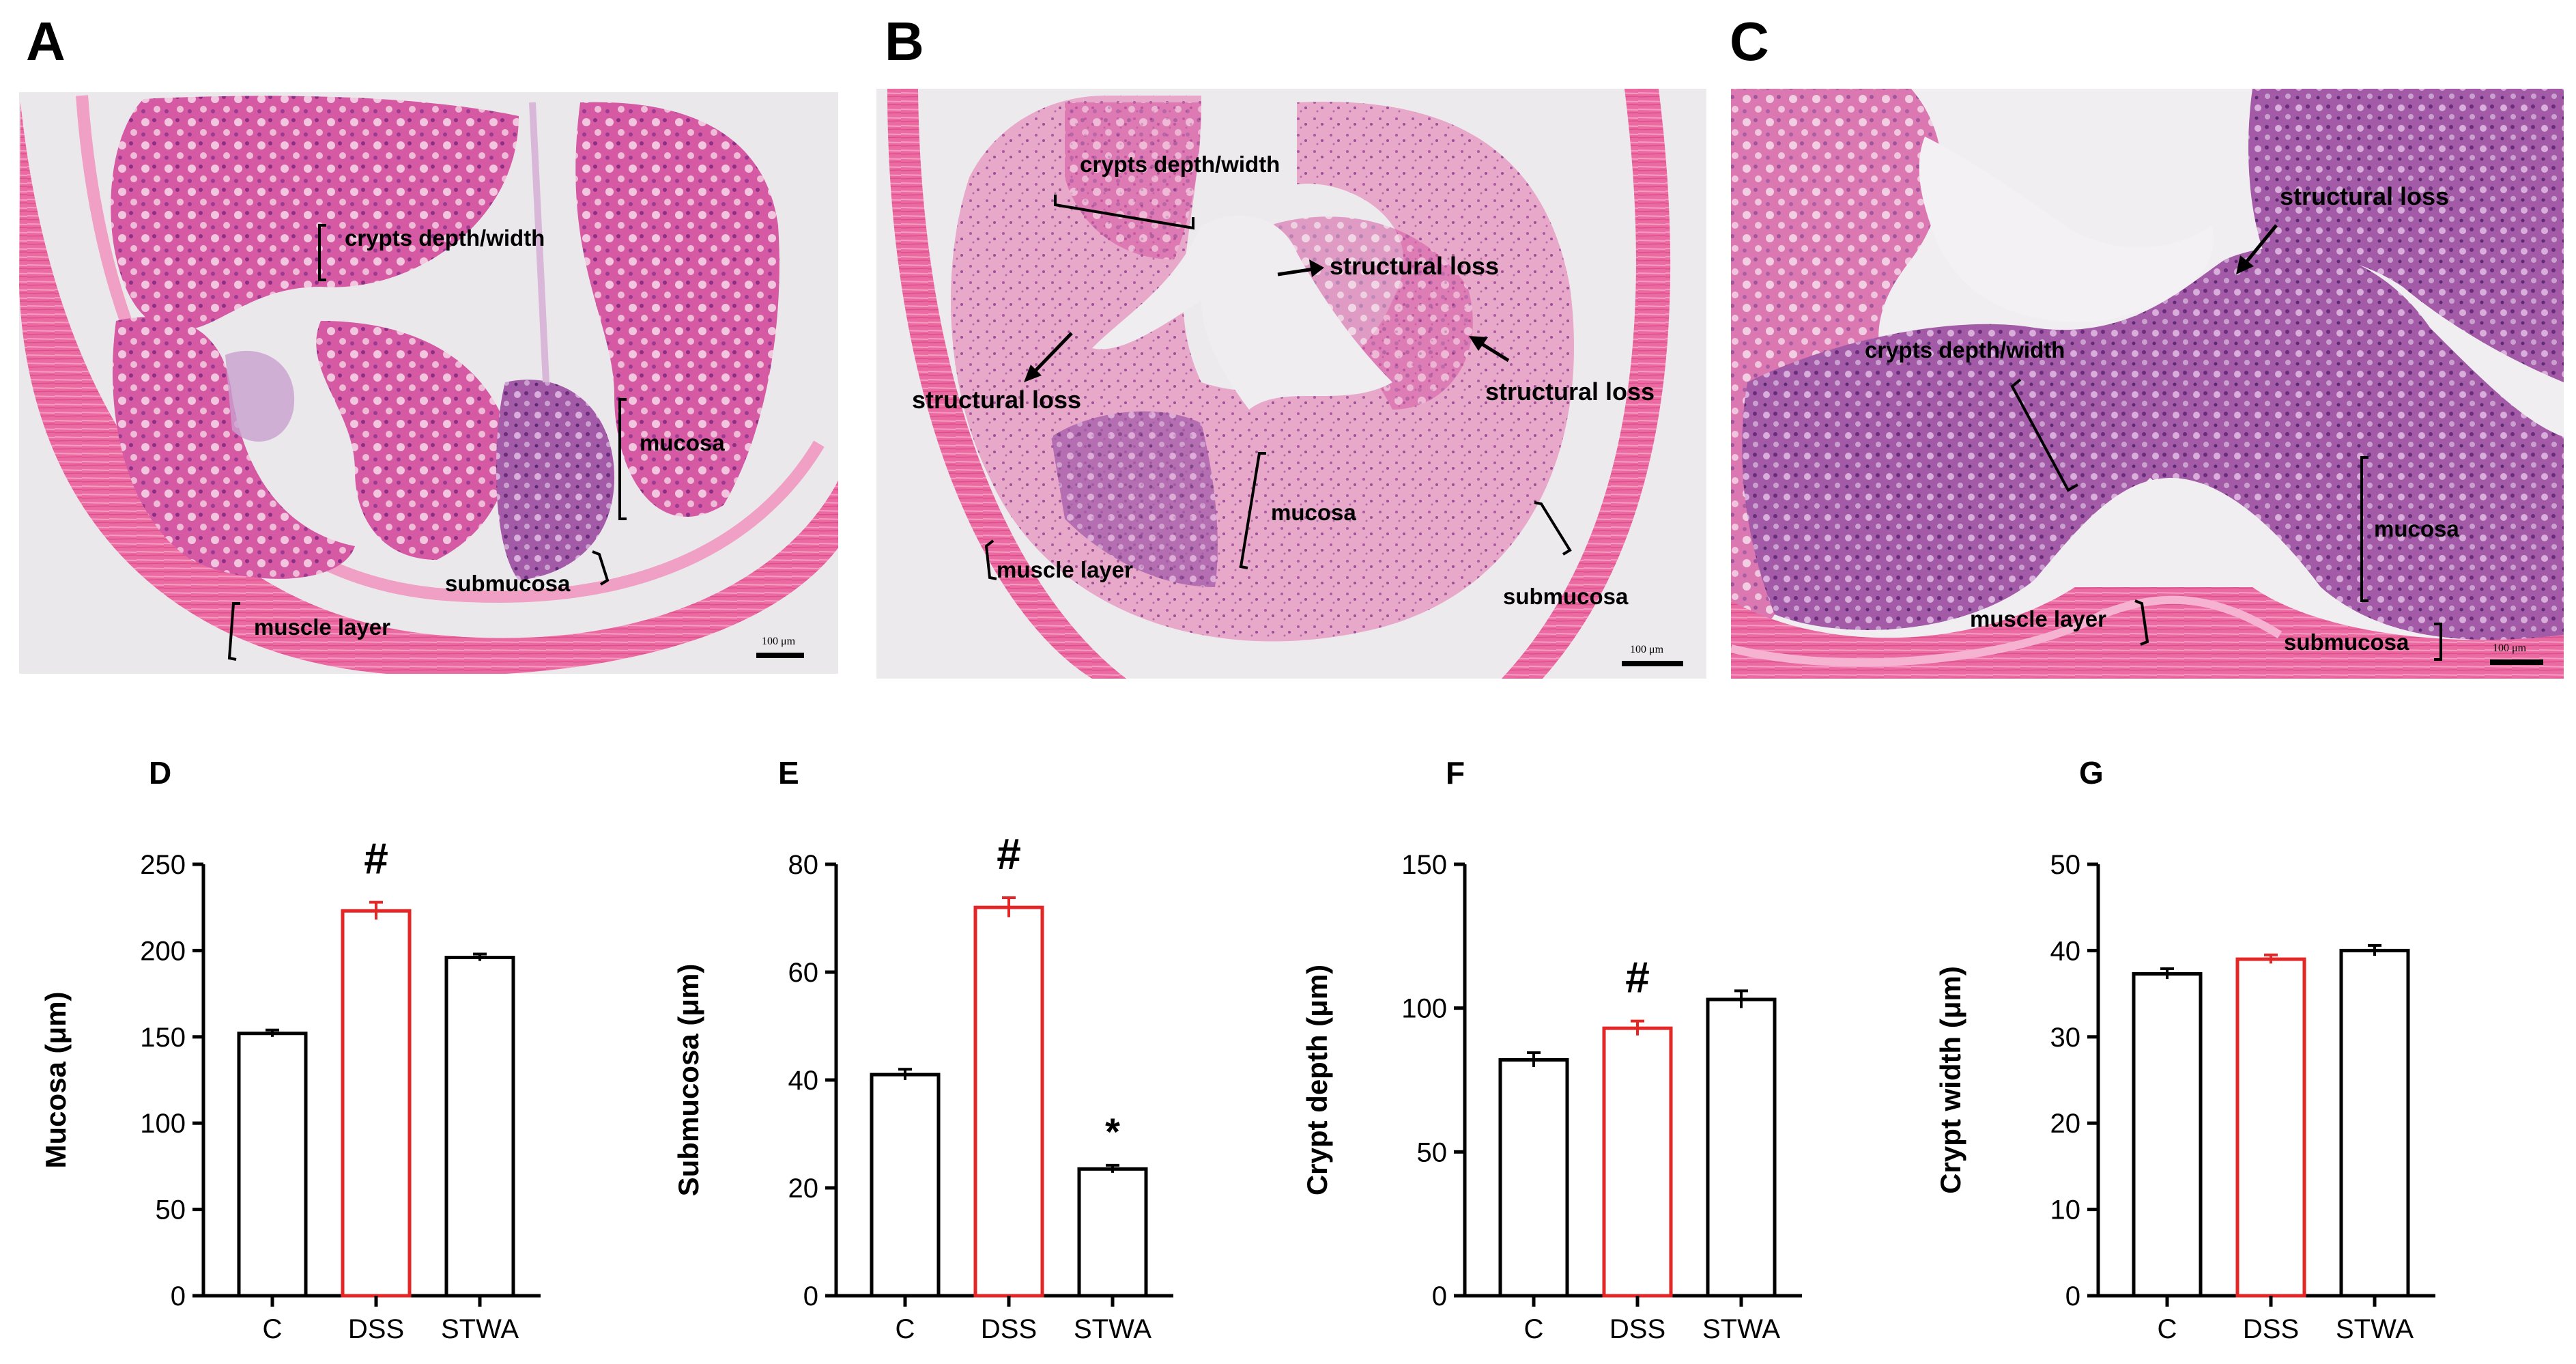 The width and height of the screenshot is (2576, 1364). Describe the element at coordinates (1749, 41) in the screenshot. I see `panel-letter-c: C` at that location.